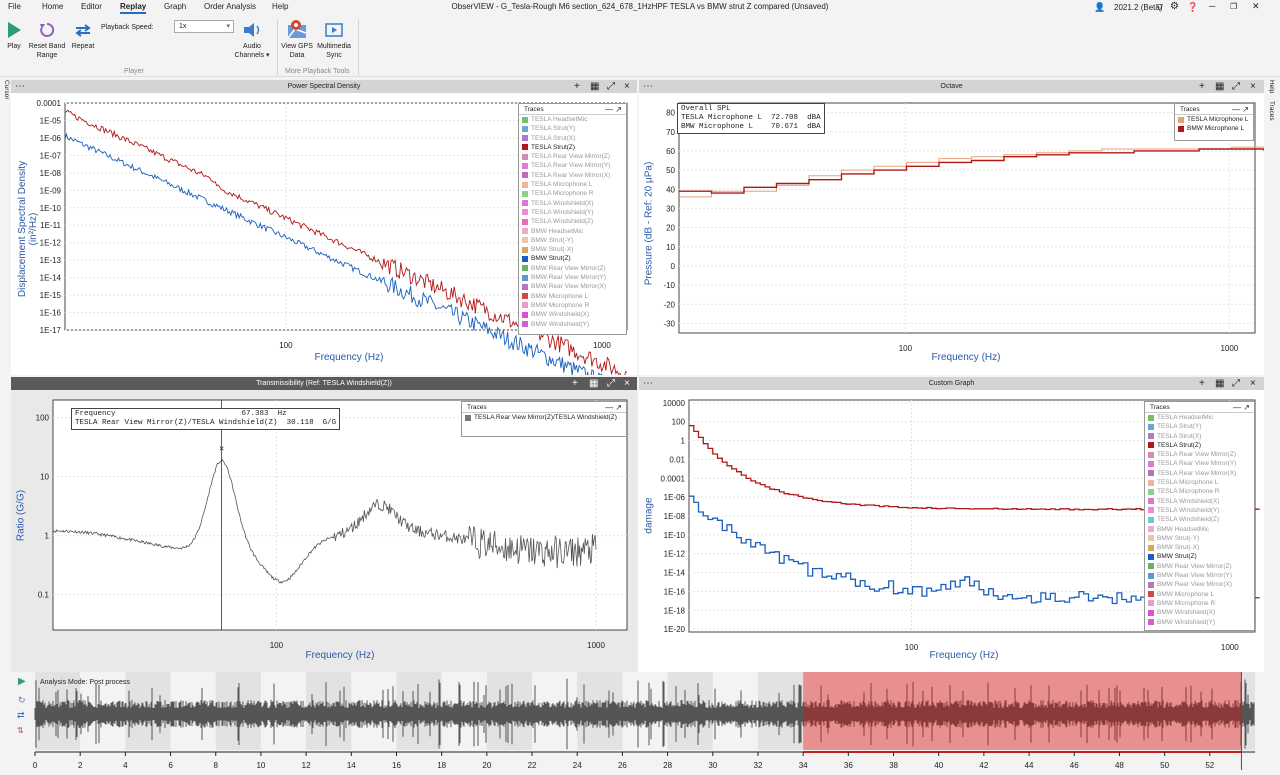 The height and width of the screenshot is (775, 1280). What do you see at coordinates (14, 6) in the screenshot?
I see `menu-file: File` at bounding box center [14, 6].